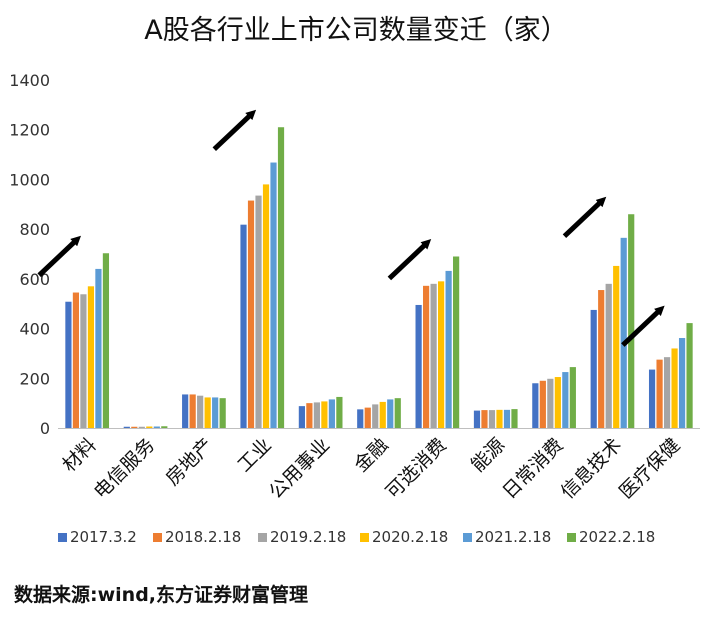 This screenshot has width=712, height=618. Describe the element at coordinates (617, 537) in the screenshot. I see `legend-label: 2022.2.18` at that location.